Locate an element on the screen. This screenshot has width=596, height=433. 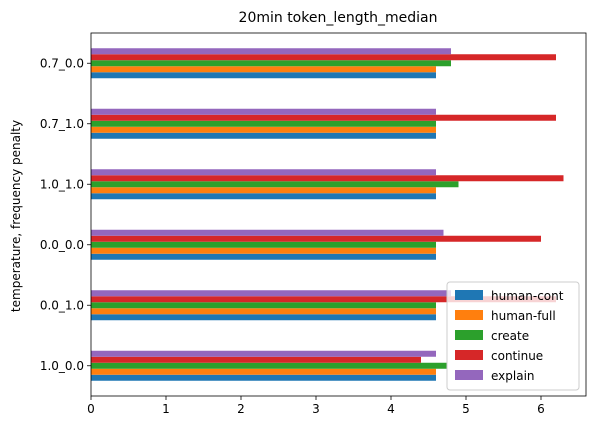
bar-explain-1.0_0.0 is located at coordinates (263, 353).